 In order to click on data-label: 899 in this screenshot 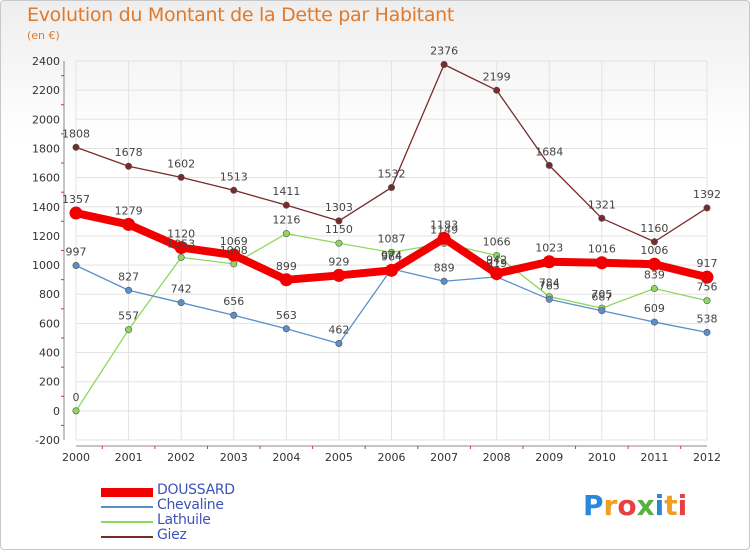, I will do `click(286, 266)`.